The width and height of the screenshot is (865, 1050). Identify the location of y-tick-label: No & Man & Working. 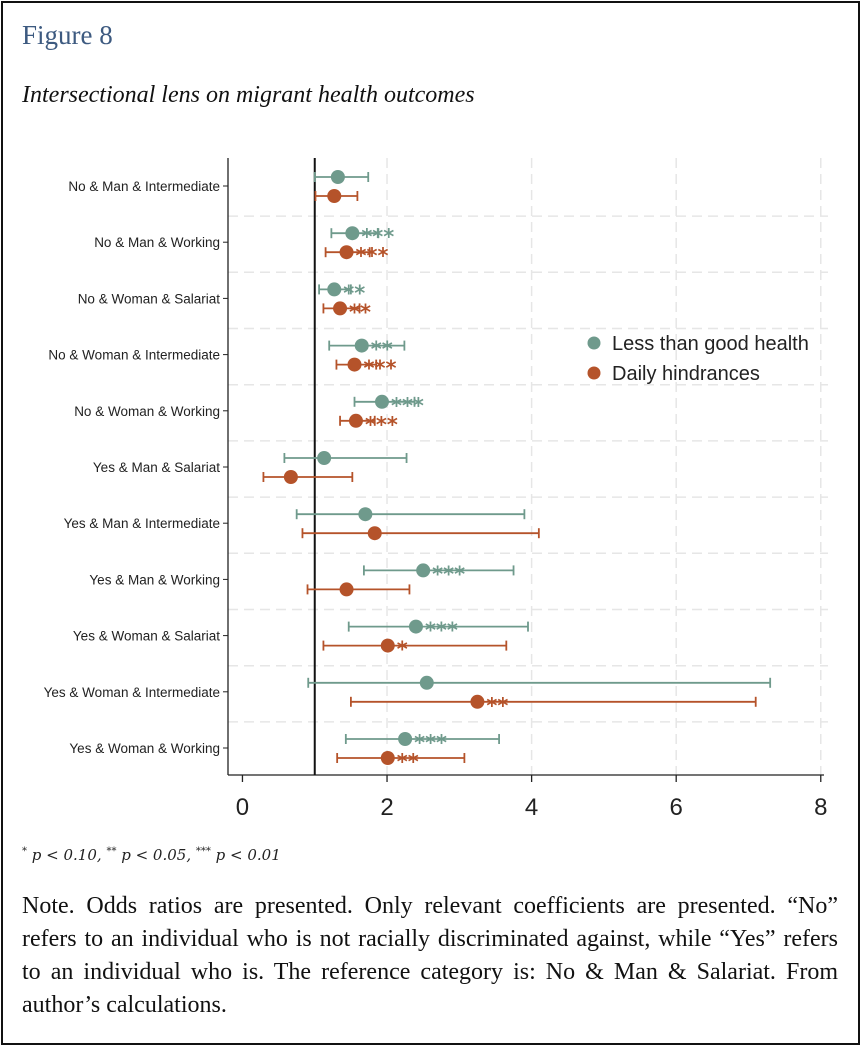
(157, 242).